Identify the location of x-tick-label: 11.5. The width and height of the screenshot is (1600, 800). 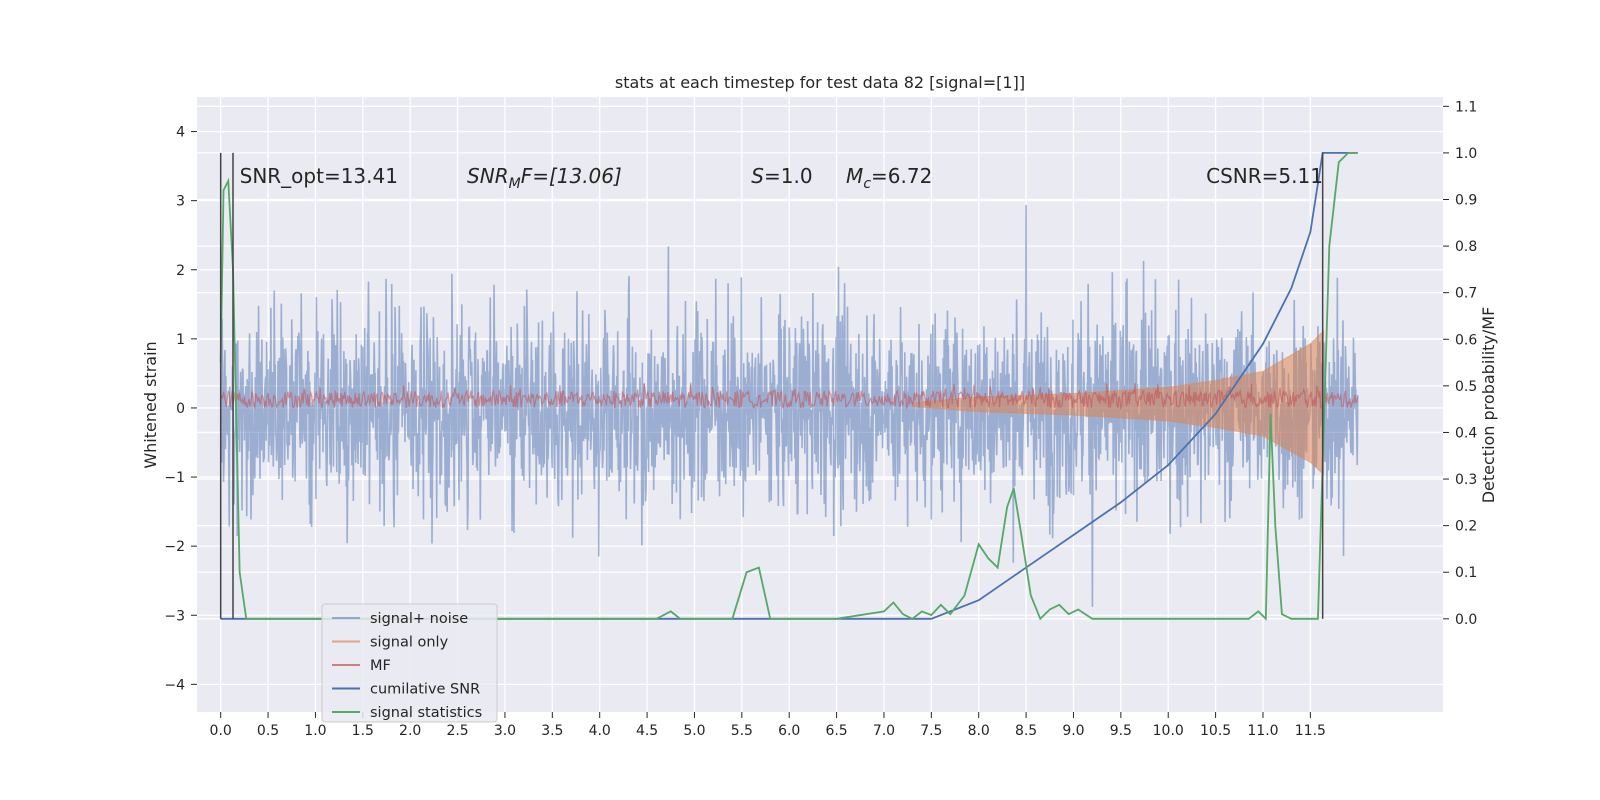
(1310, 731).